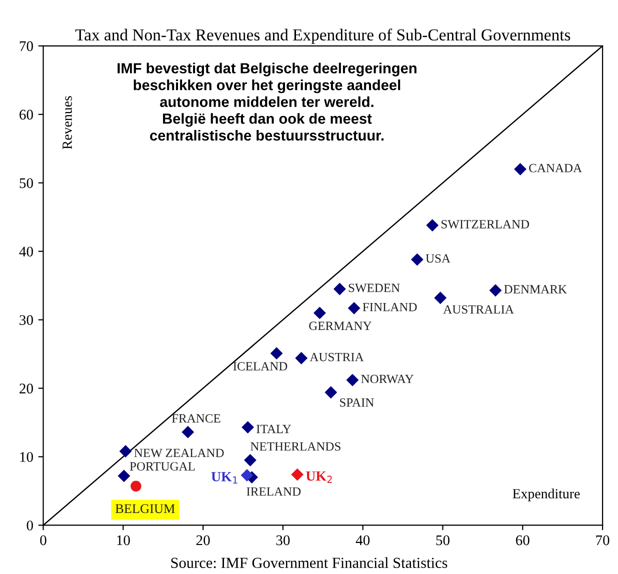 The width and height of the screenshot is (618, 574). Describe the element at coordinates (295, 446) in the screenshot. I see `annotation: NETHERLANDS` at that location.